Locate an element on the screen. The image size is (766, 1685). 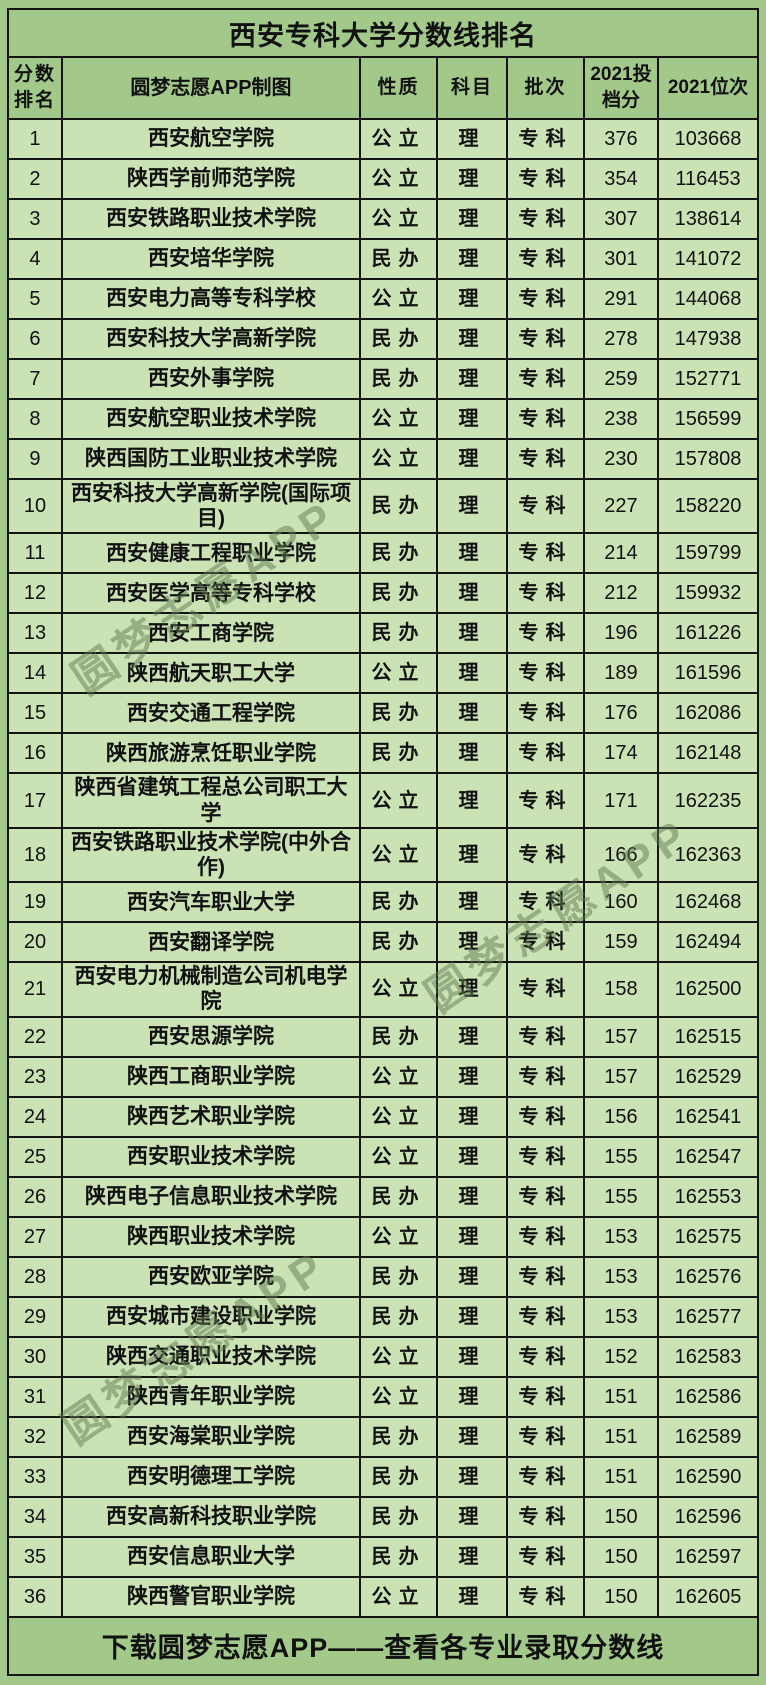
table-row: 31 陕西青年职业学院 公立理专科 151 162586 is located at coordinates (383, 1396).